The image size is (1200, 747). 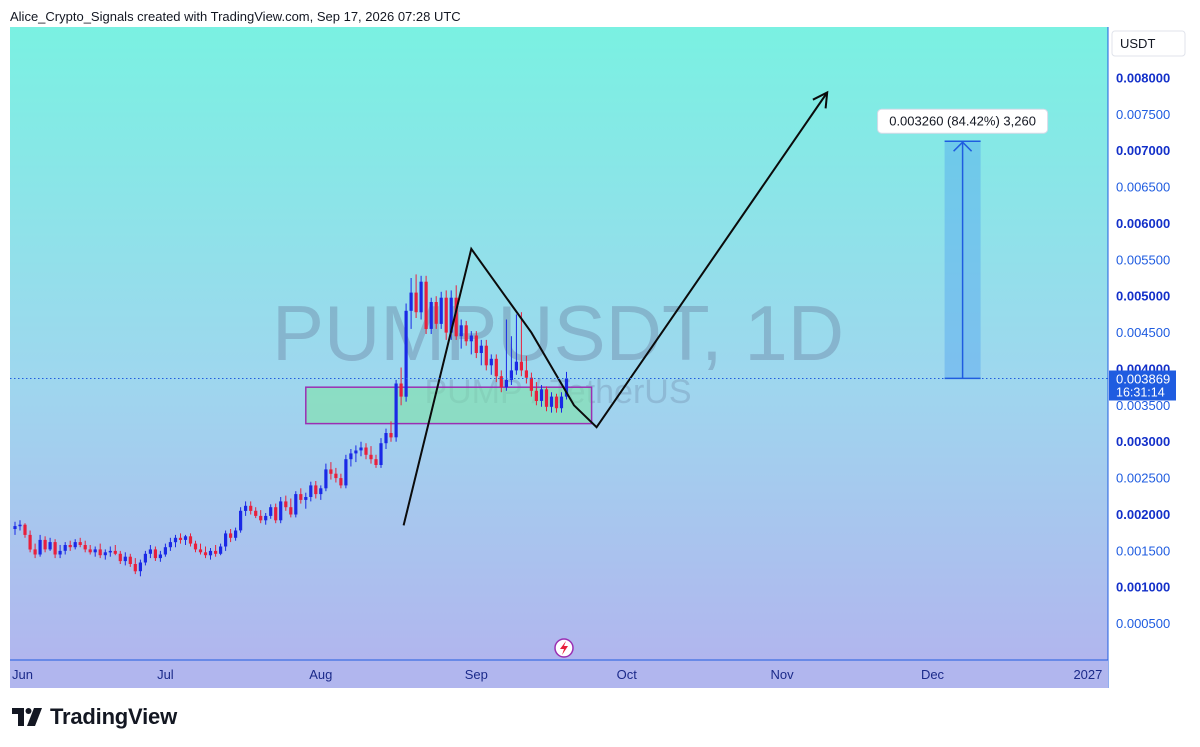 I want to click on symbol-watermark: PUMPUSDT, 1D, so click(x=558, y=333).